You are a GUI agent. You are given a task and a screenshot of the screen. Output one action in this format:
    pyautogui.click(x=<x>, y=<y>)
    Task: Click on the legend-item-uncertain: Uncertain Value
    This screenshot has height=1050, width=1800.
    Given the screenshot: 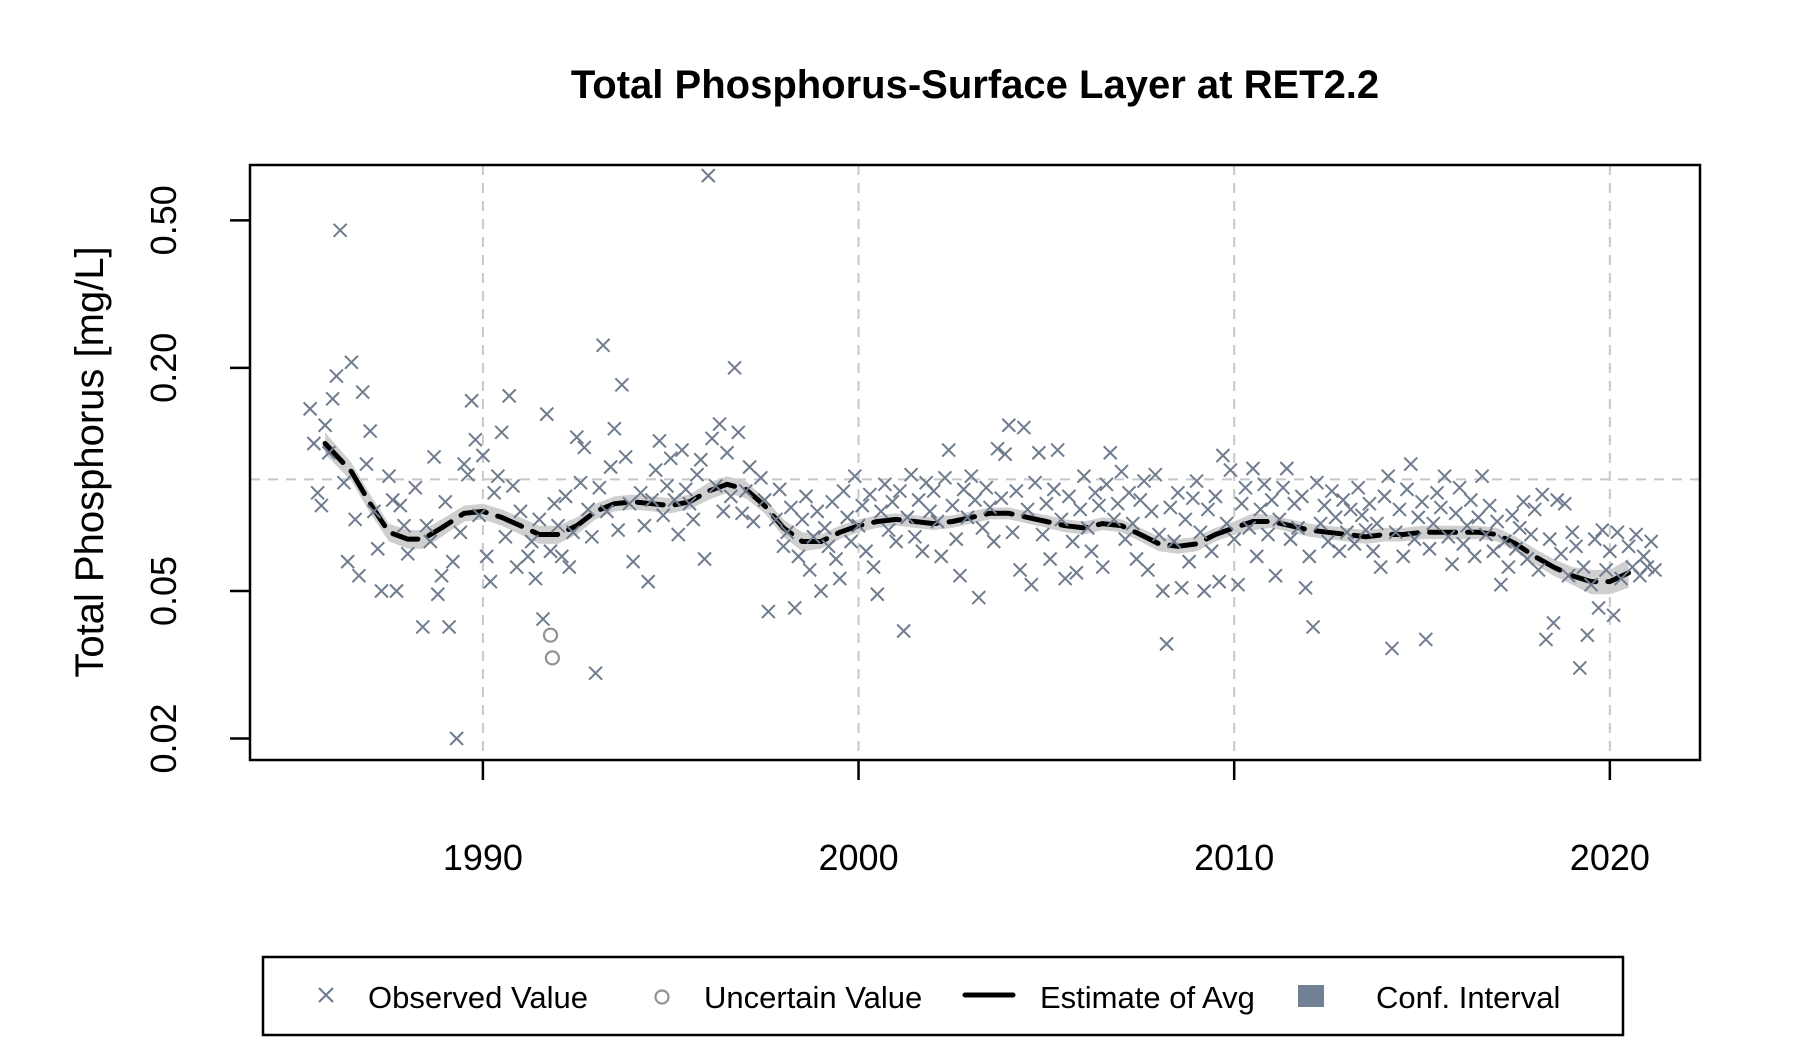 What is the action you would take?
    pyautogui.click(x=788, y=997)
    